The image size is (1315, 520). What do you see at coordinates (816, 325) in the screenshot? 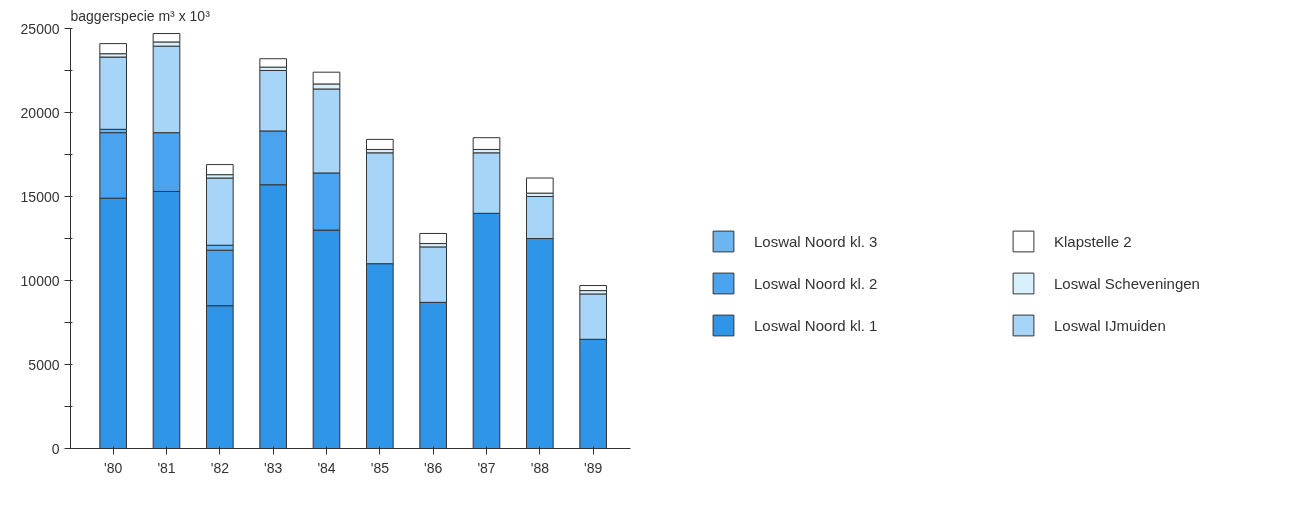
I see `legend-label: Loswal Noord kl. 1` at bounding box center [816, 325].